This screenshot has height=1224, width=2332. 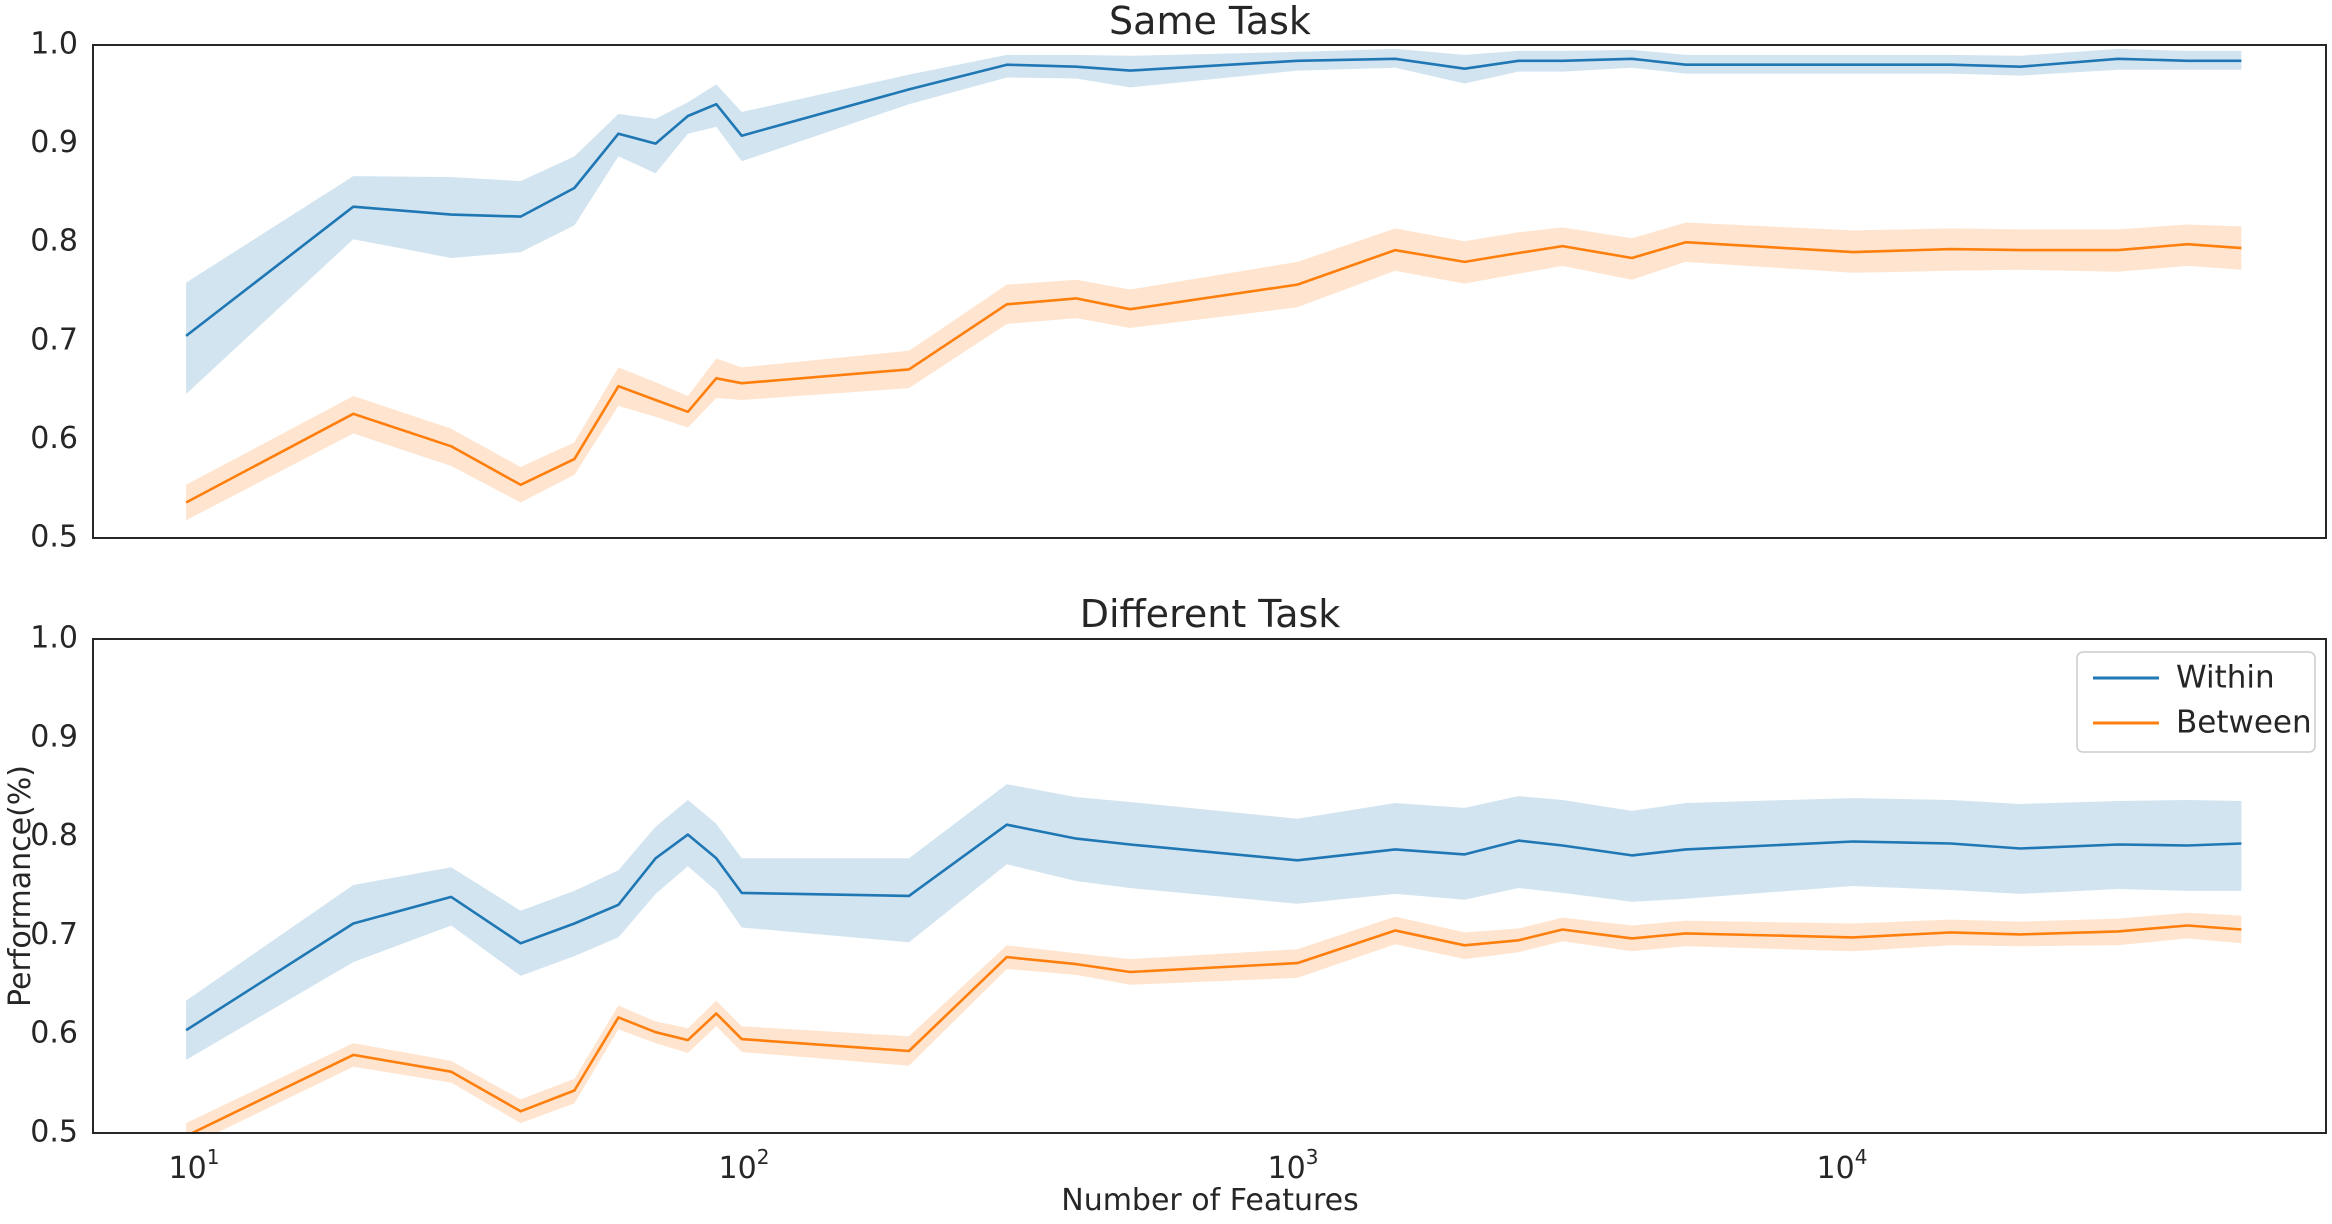 I want to click on x-tick-exponent: 4, so click(x=1861, y=1157).